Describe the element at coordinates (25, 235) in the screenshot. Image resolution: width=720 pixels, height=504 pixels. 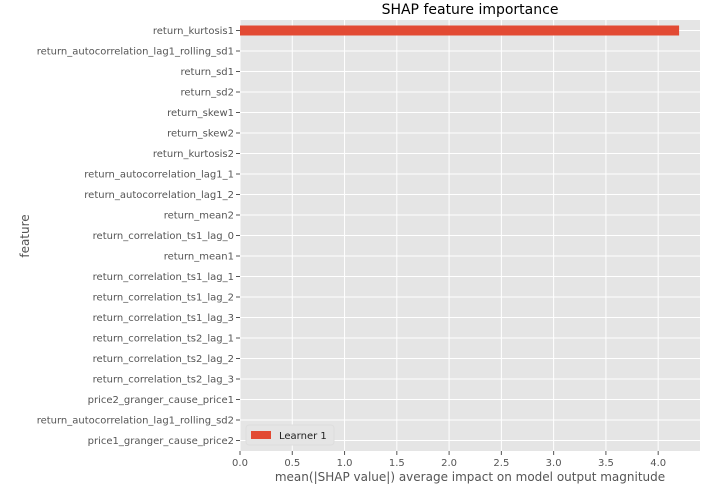
I see `y-axis-title: feature` at that location.